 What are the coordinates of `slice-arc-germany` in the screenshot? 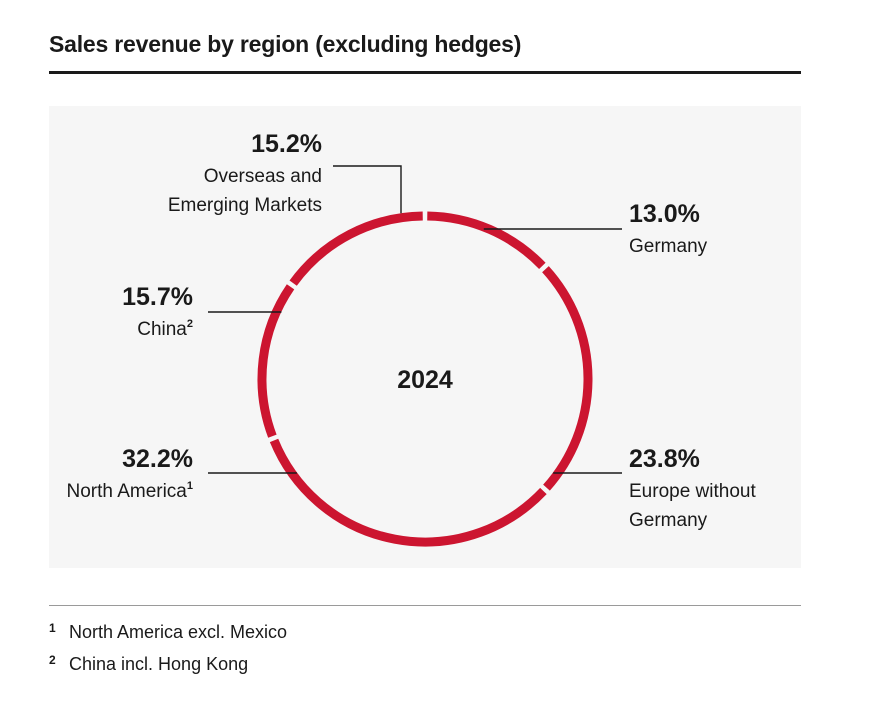 It's located at (486, 240).